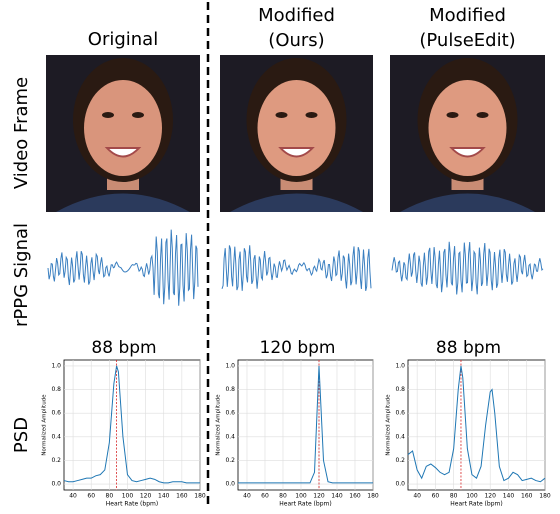 The image size is (560, 514). I want to click on column-title: Original, so click(123, 39).